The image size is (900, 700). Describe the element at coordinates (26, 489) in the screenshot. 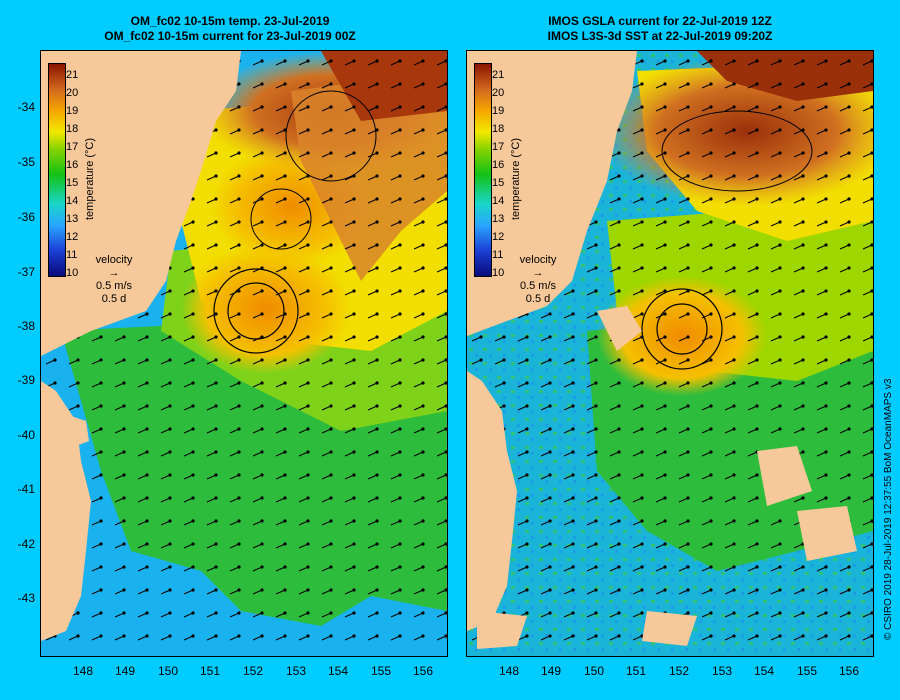

I see `lat-label: -41` at that location.